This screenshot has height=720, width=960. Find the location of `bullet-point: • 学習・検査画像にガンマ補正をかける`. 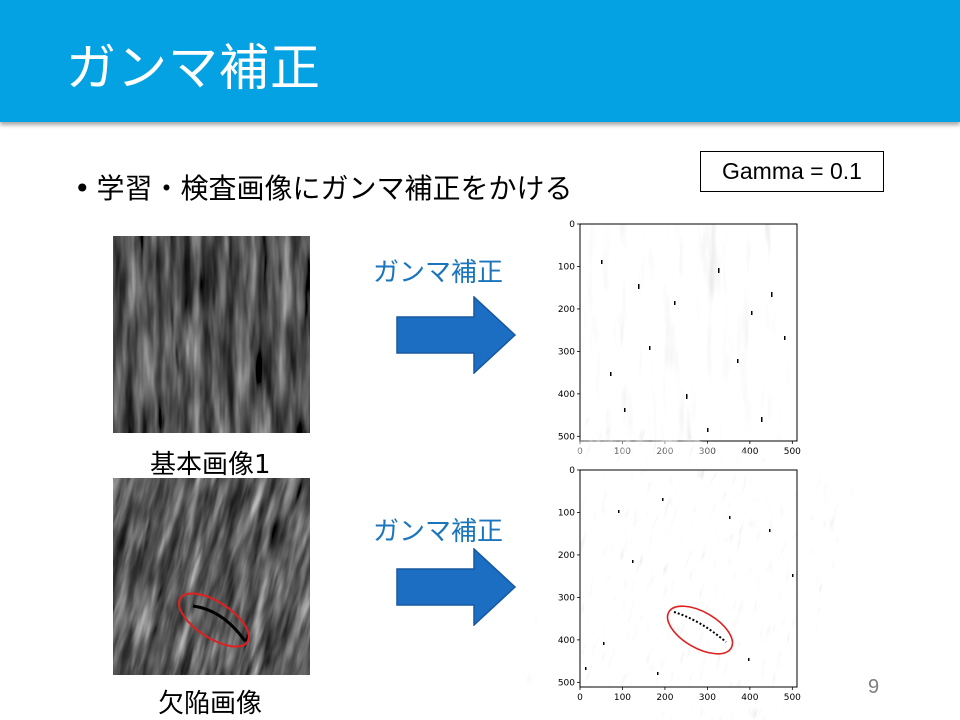

bullet-point: • 学習・検査画像にガンマ補正をかける is located at coordinates (323, 187).